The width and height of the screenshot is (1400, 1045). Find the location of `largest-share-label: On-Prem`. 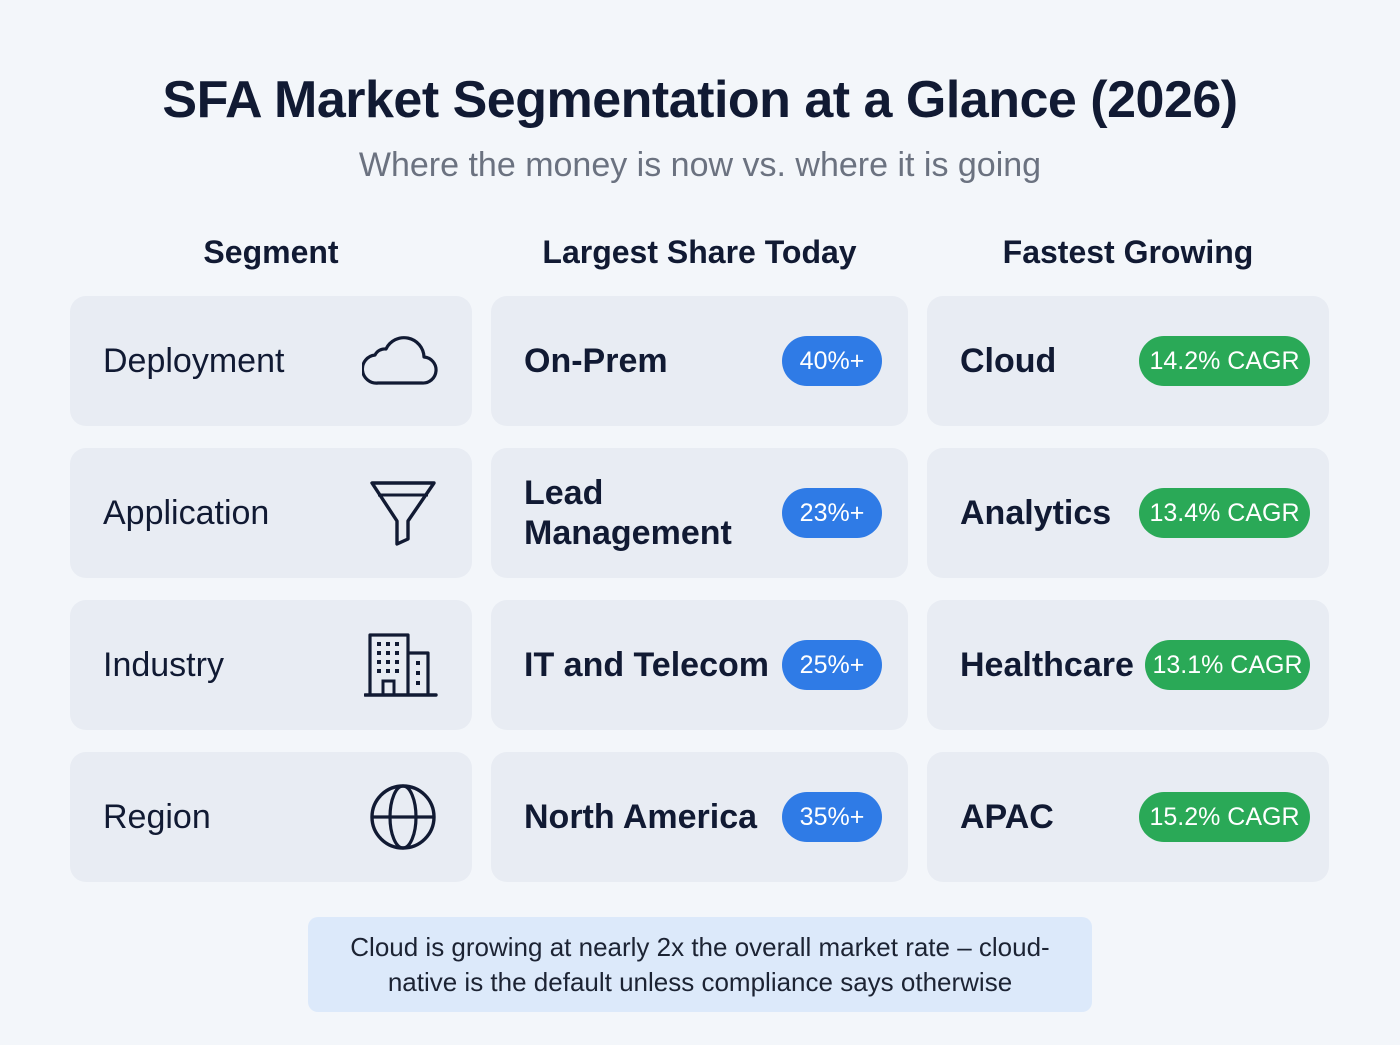

largest-share-label: On-Prem is located at coordinates (596, 361).